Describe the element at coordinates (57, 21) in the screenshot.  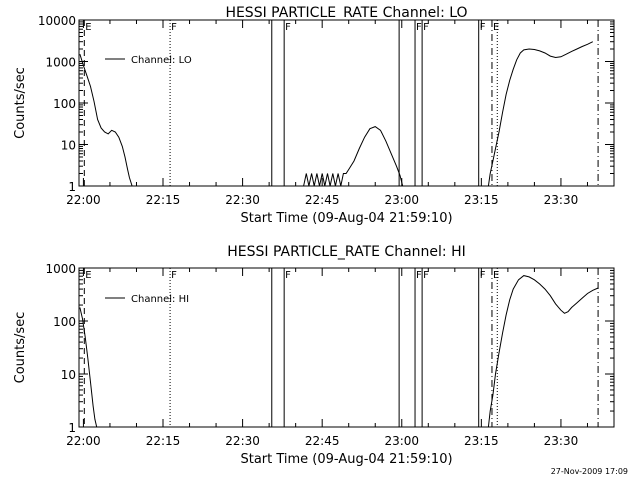
I see `y-tick-label: 10000` at that location.